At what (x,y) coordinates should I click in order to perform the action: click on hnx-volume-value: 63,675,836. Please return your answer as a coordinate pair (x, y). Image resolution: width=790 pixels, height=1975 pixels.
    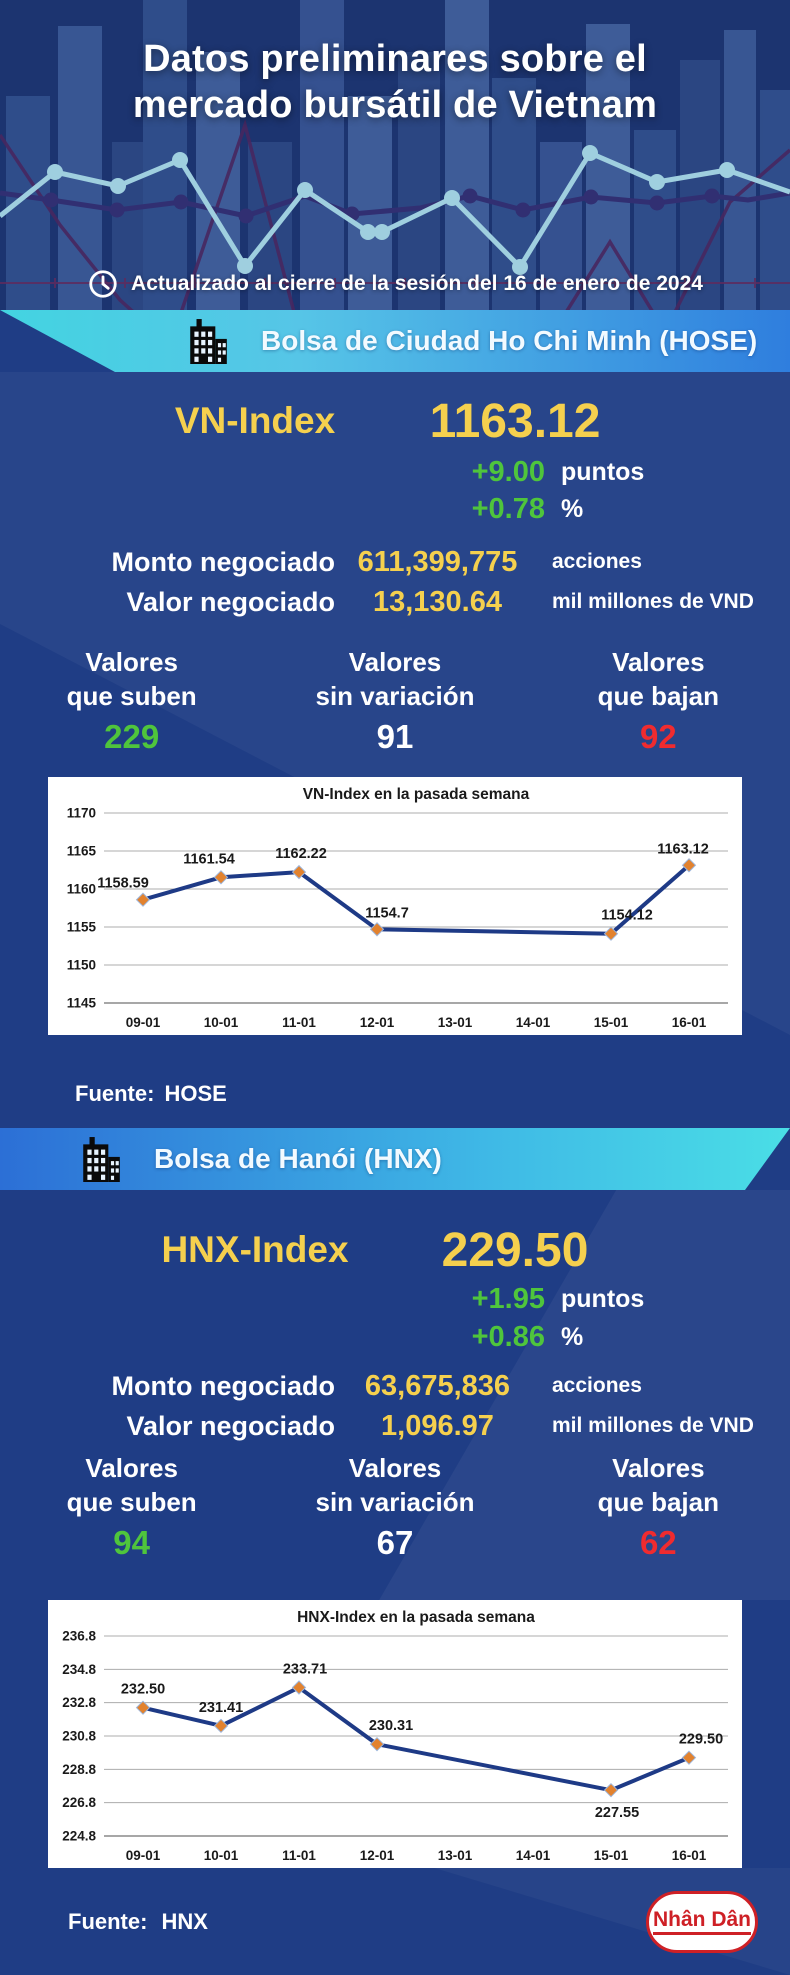
    Looking at the image, I should click on (437, 1385).